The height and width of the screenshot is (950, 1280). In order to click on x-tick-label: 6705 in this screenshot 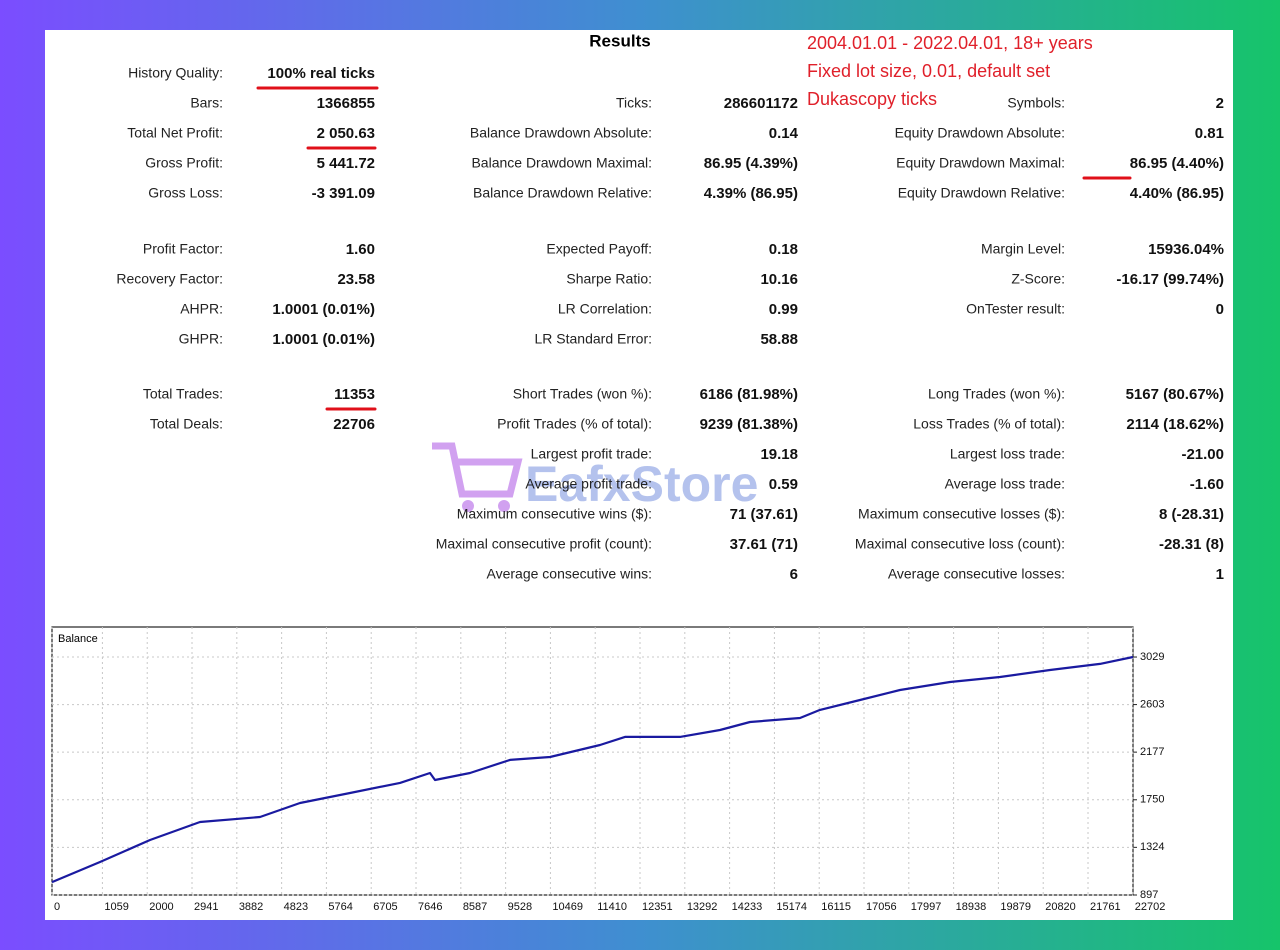, I will do `click(385, 907)`.